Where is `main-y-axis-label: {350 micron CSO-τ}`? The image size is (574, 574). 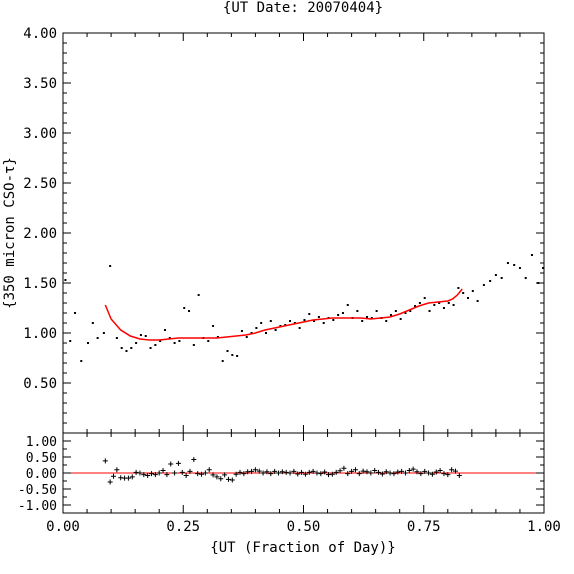 main-y-axis-label: {350 micron CSO-τ} is located at coordinates (10, 233).